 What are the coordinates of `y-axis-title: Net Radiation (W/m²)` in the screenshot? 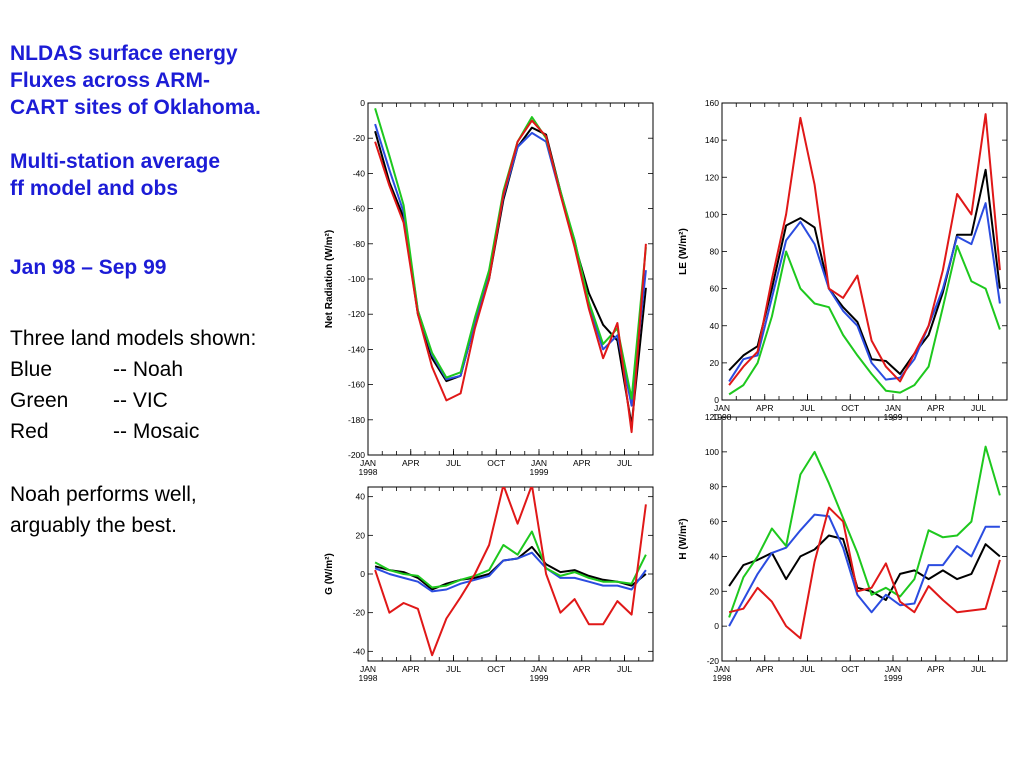 It's located at (329, 279).